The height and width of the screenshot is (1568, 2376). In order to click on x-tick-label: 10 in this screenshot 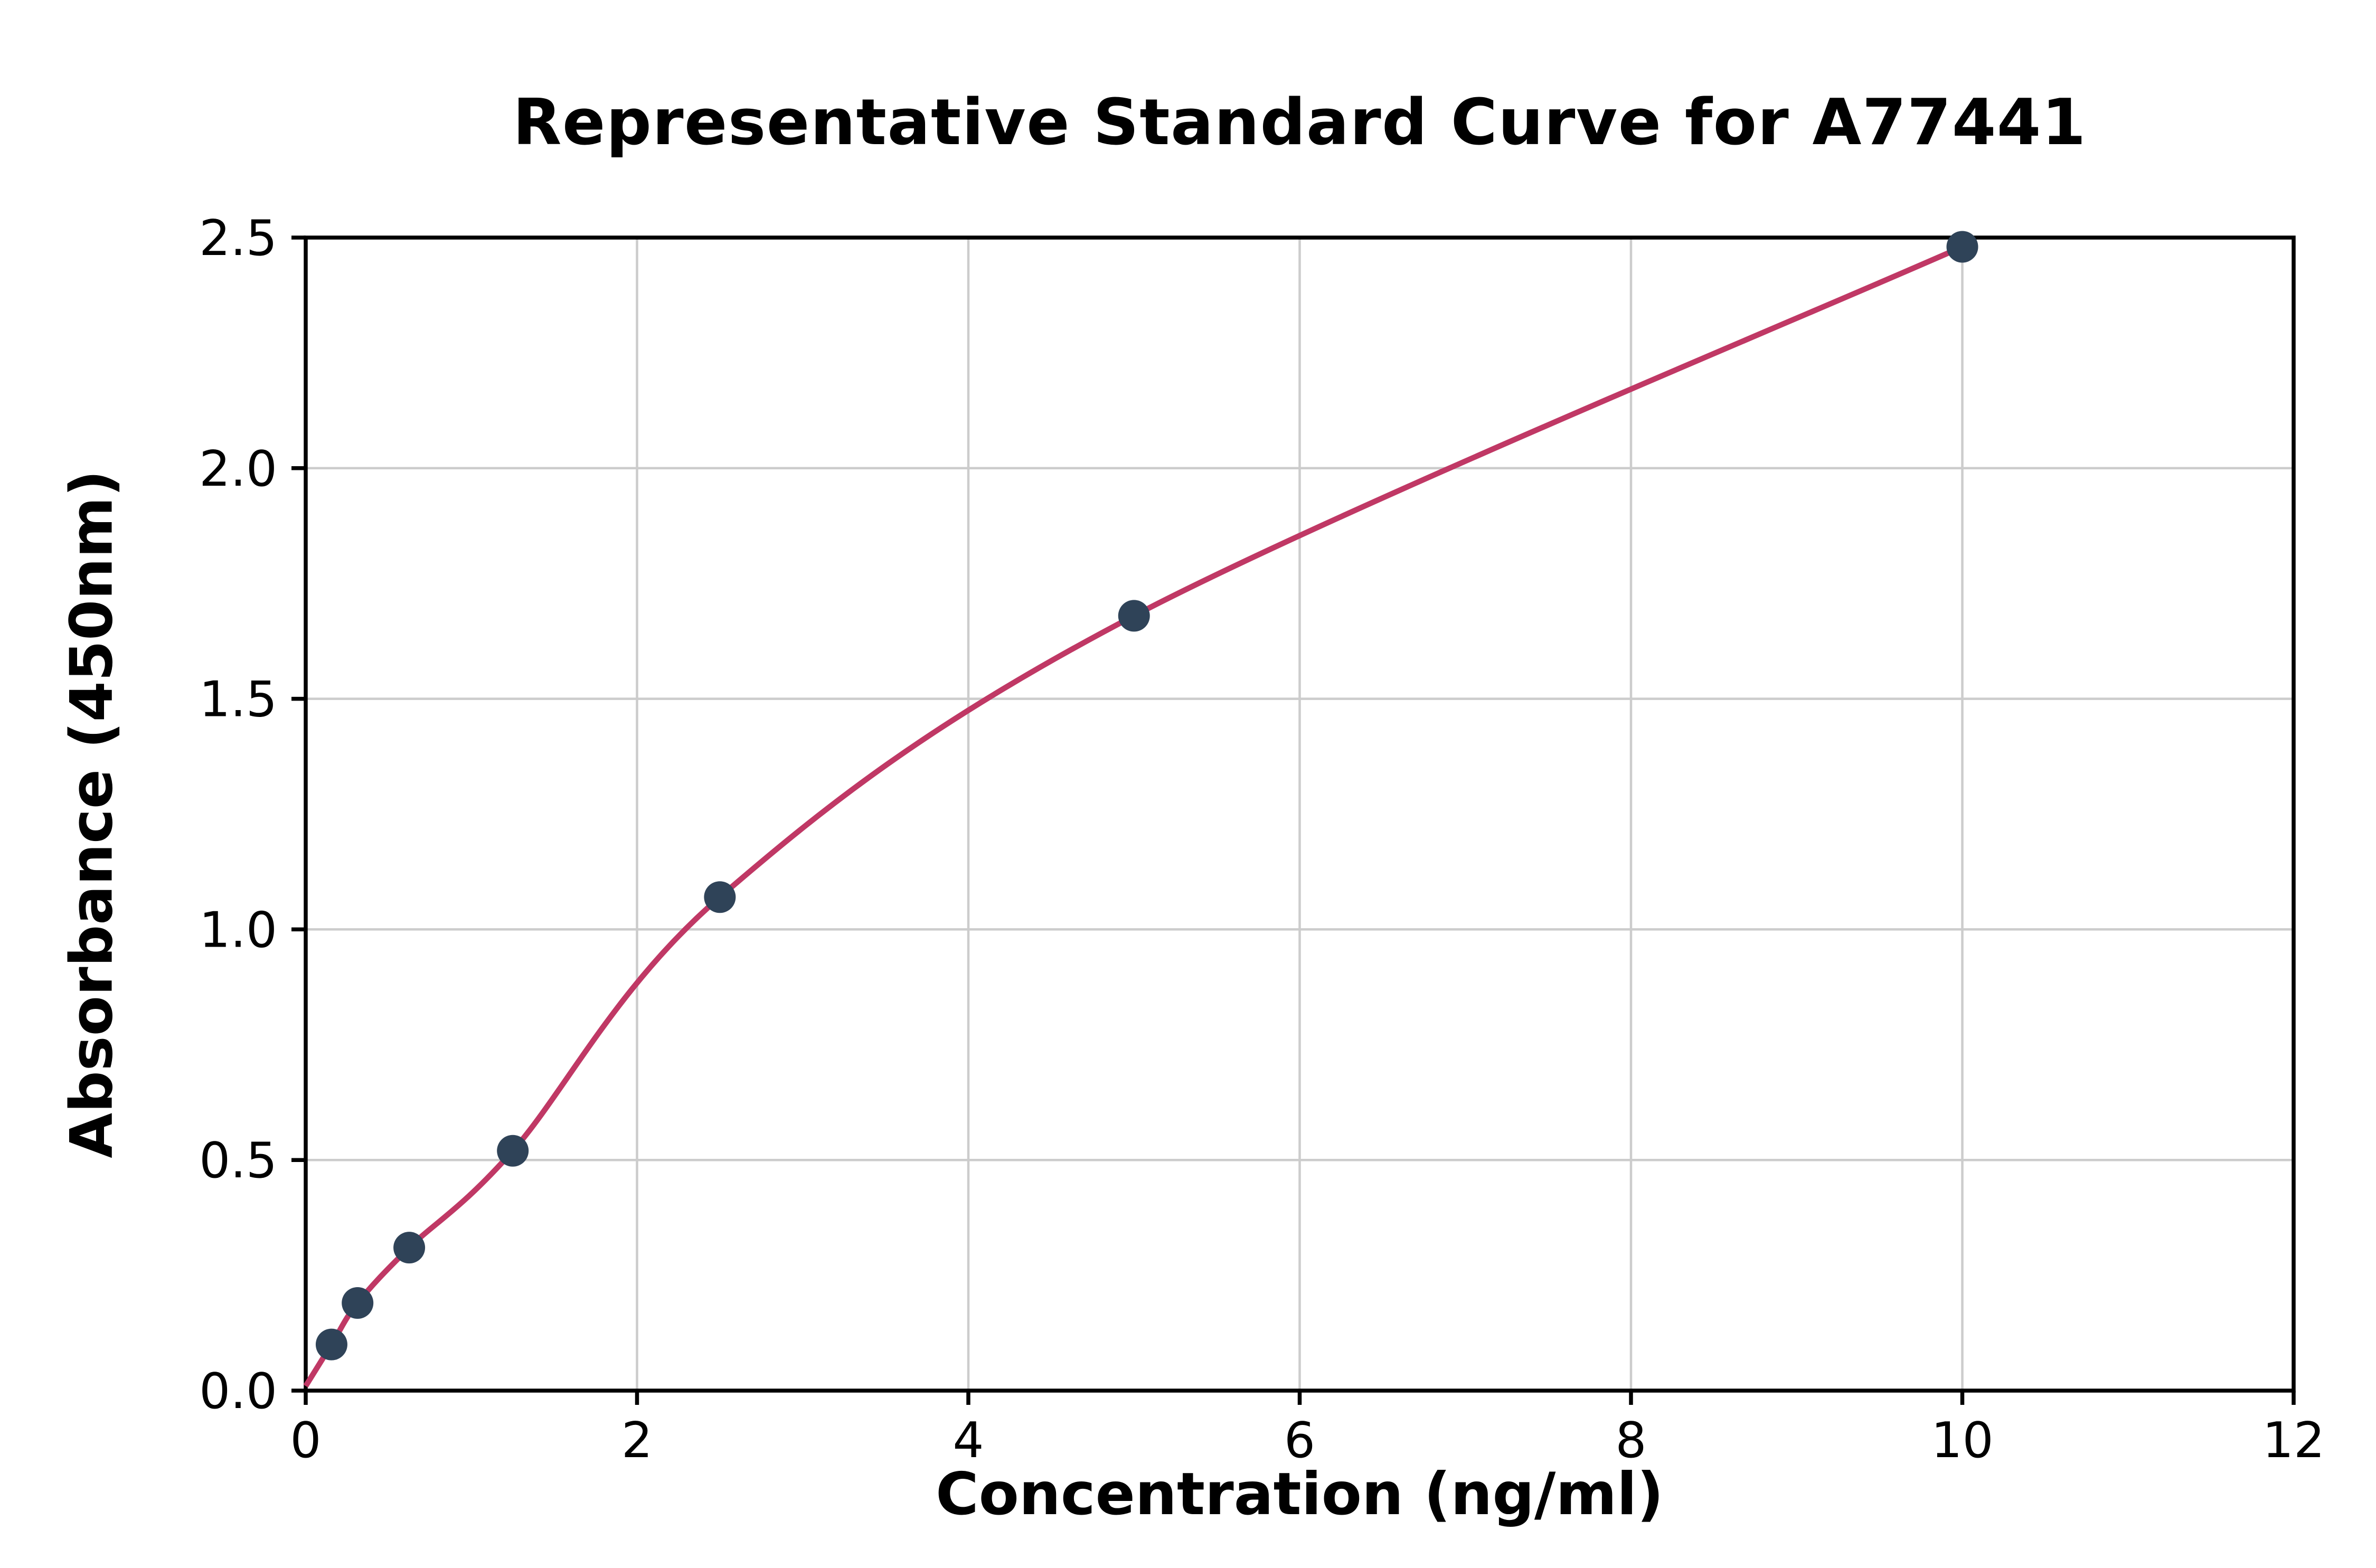, I will do `click(1962, 1440)`.